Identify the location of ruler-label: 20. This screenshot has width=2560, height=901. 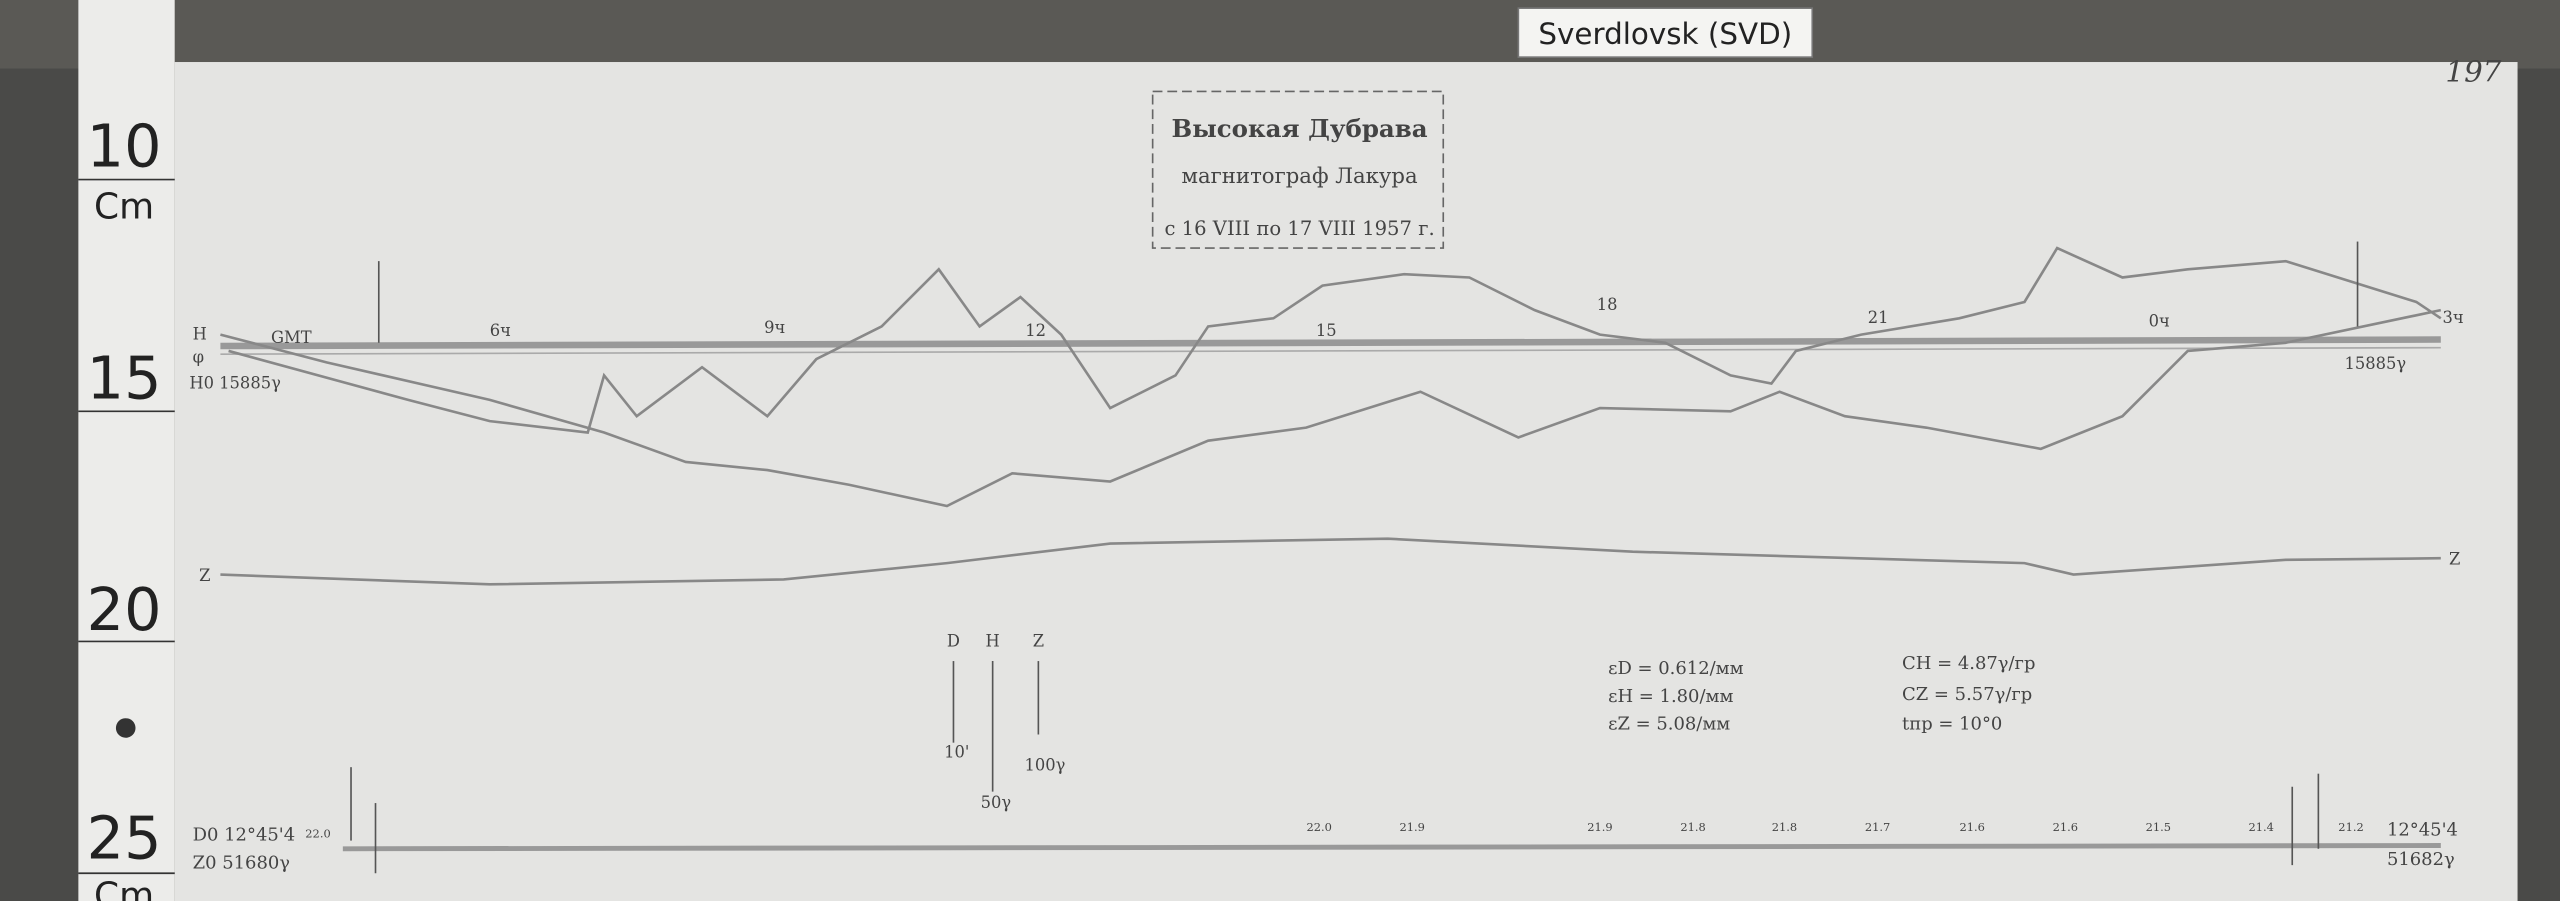
(124, 609).